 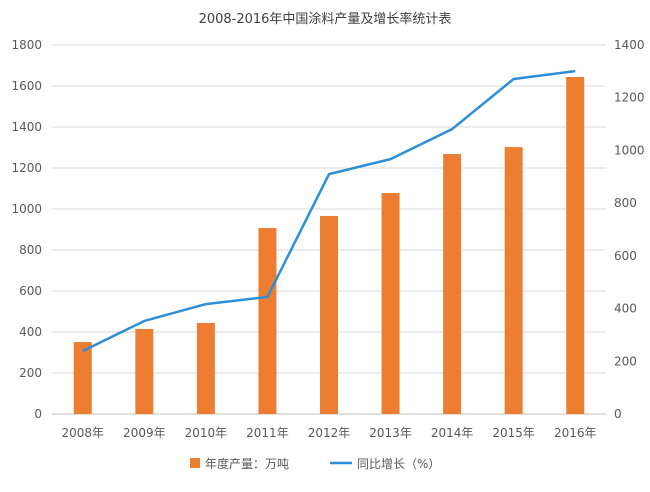 I want to click on legend-swatch-bar, so click(x=195, y=463).